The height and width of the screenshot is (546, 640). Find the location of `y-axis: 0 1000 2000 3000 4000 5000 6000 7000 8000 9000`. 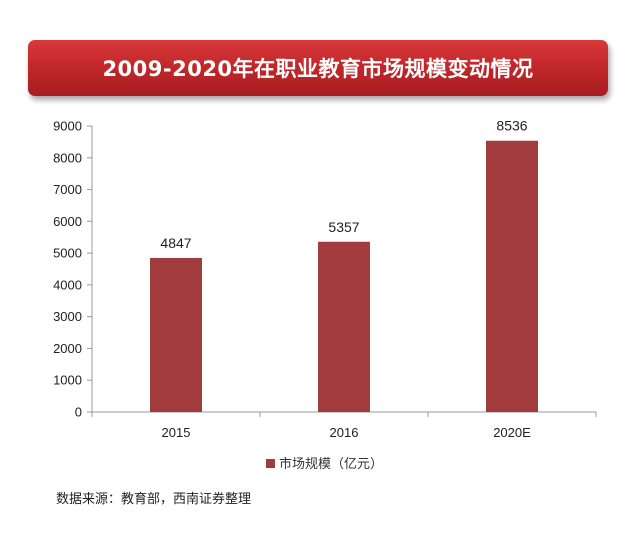

y-axis: 0 1000 2000 3000 4000 5000 6000 7000 8000 9000 is located at coordinates (73, 269).